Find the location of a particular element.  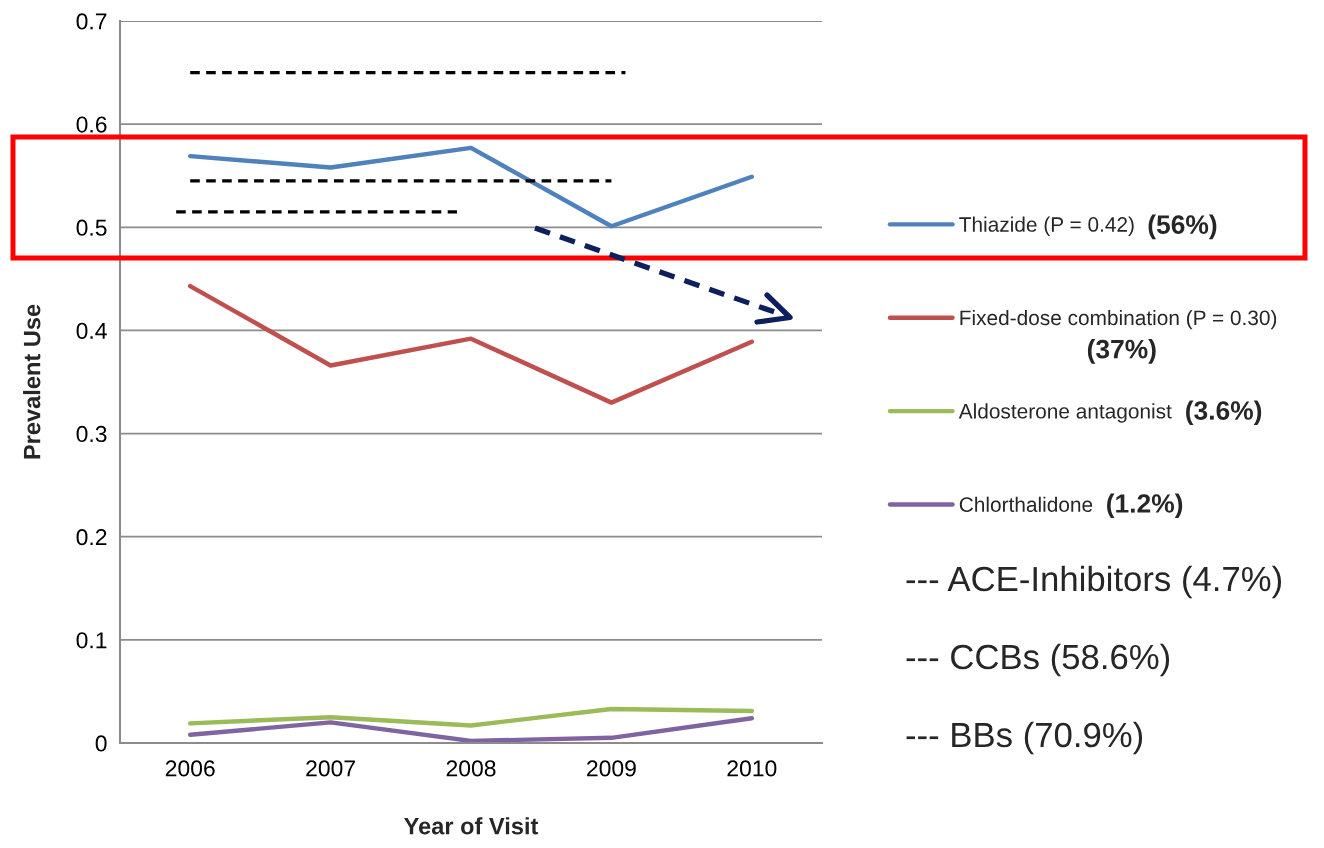

text: --- CCBs (58.6%) is located at coordinates (1038, 660).